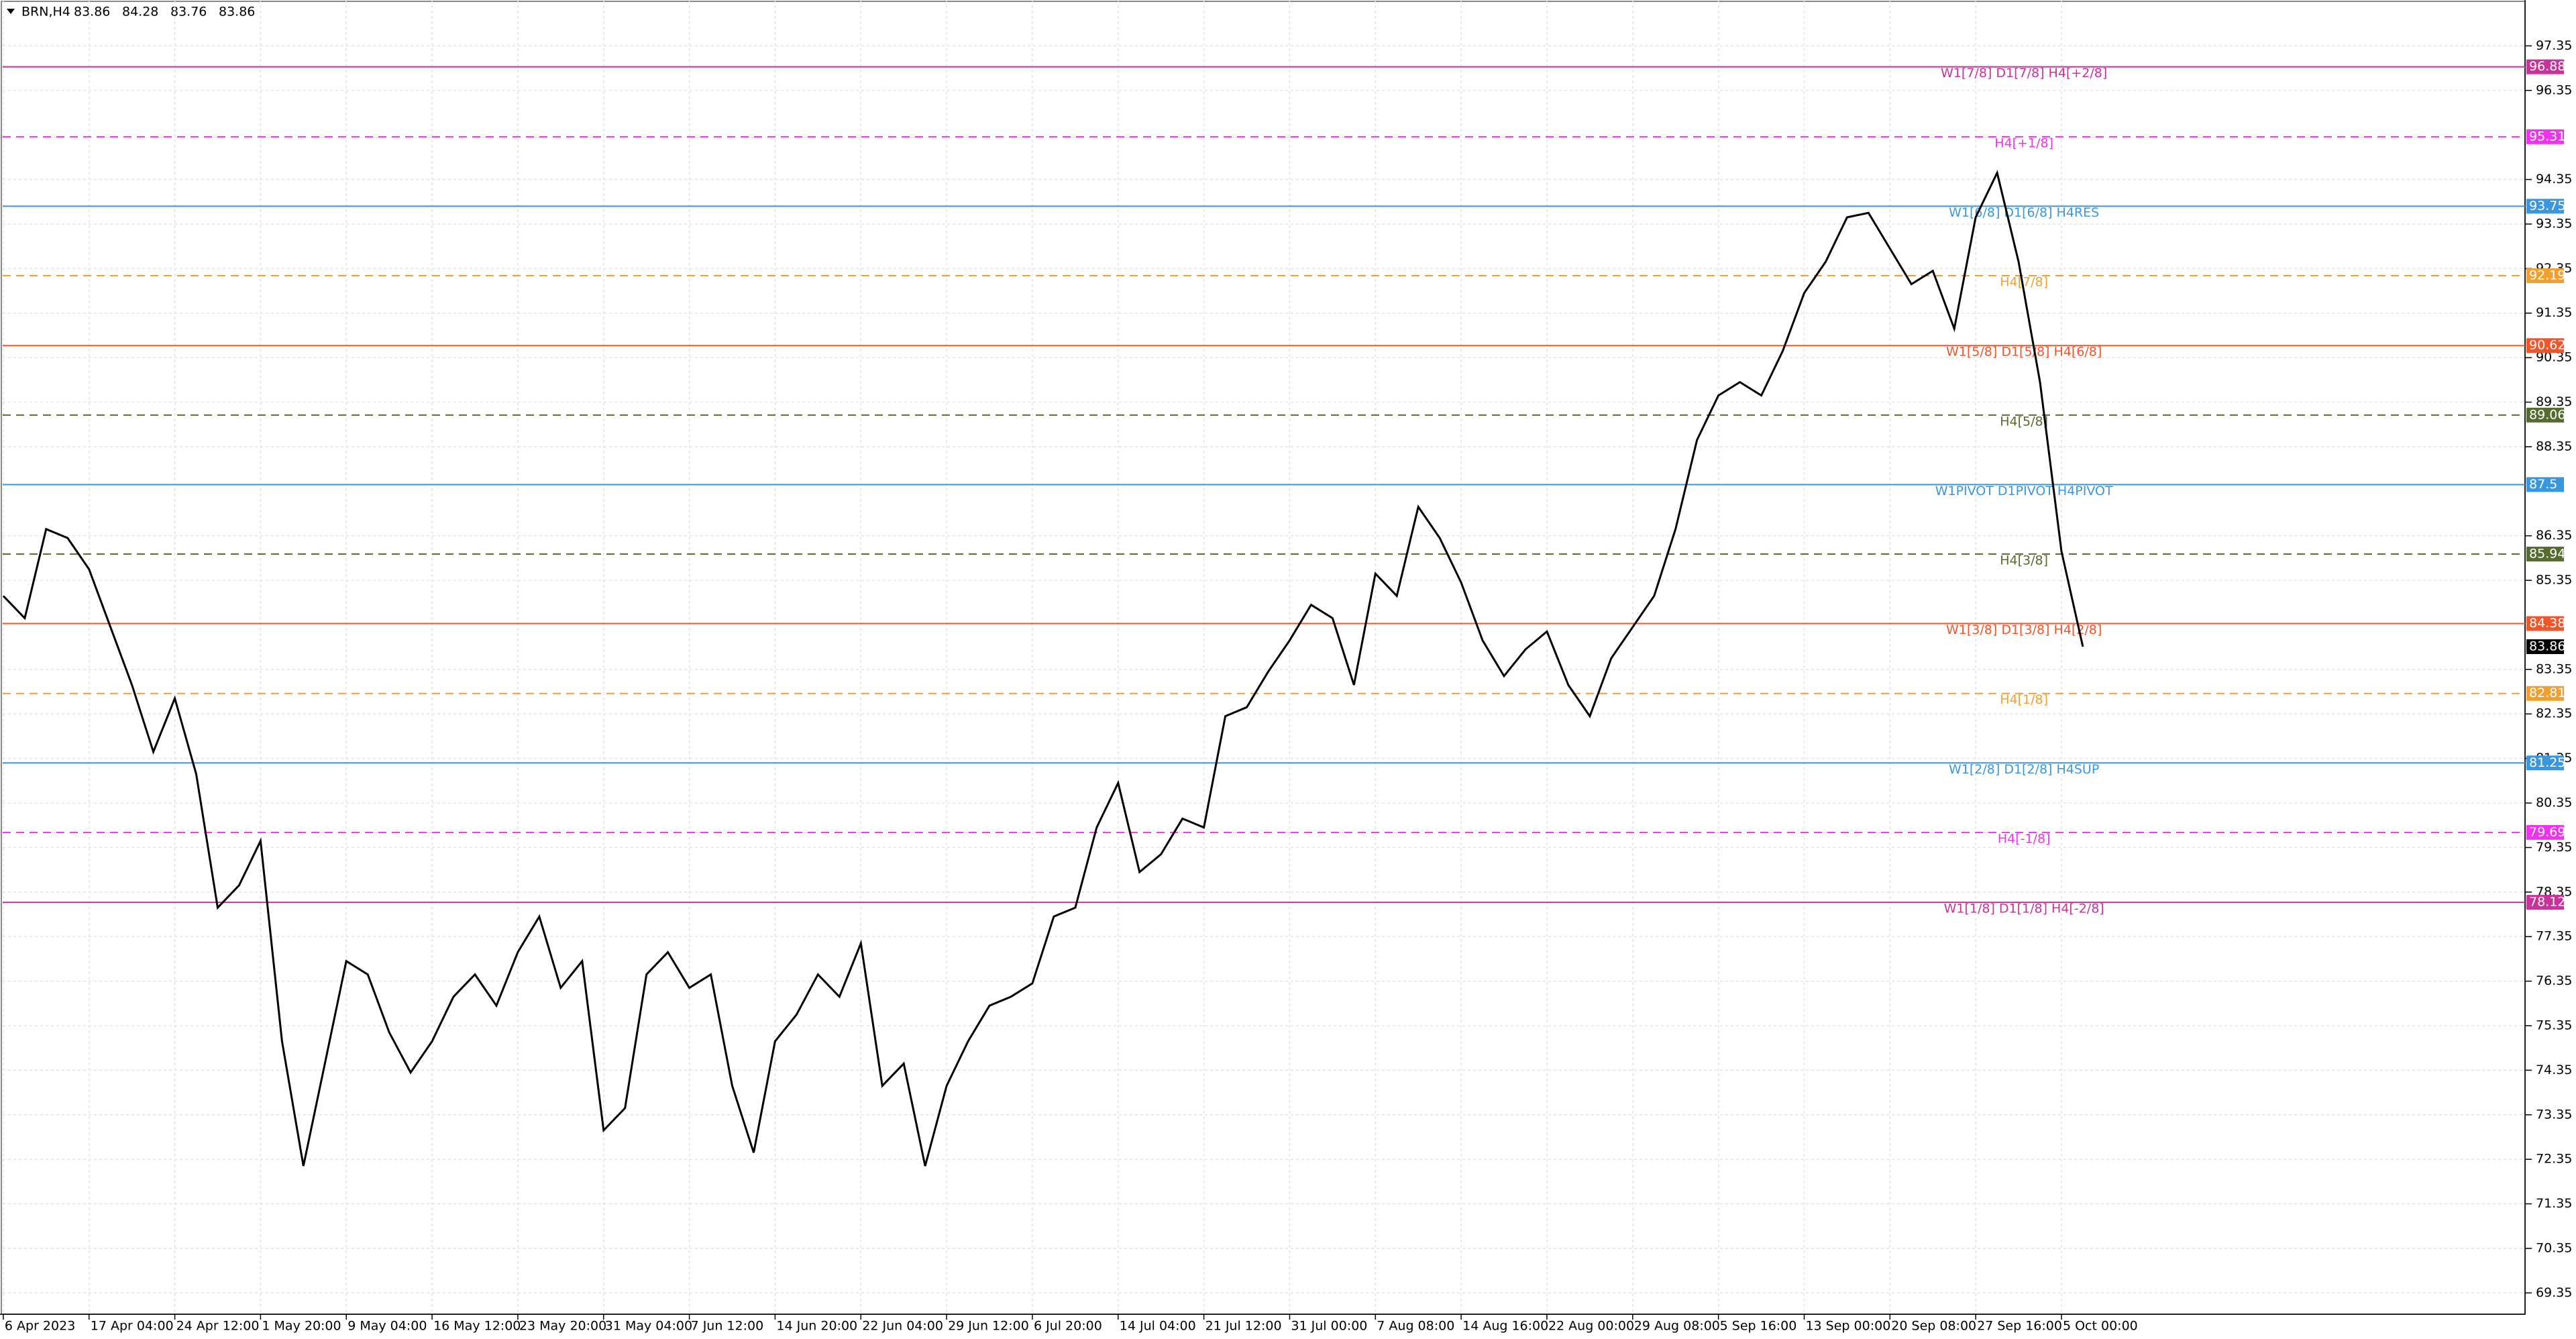  I want to click on x-tick-label: 6 Jul 20:00, so click(1068, 1326).